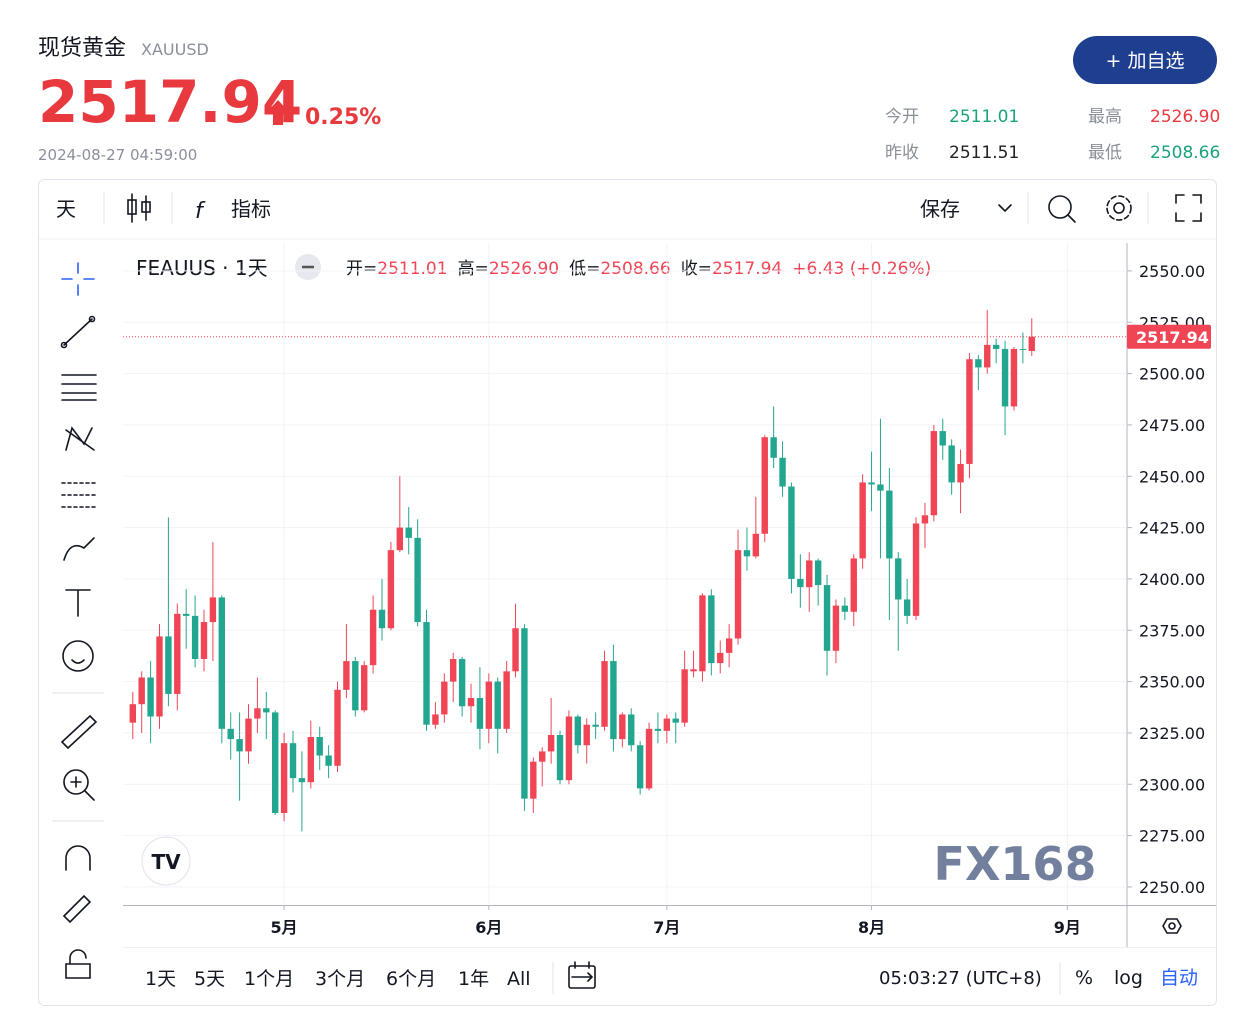 This screenshot has height=1011, width=1252. What do you see at coordinates (269, 979) in the screenshot?
I see `range-button: 1个月` at bounding box center [269, 979].